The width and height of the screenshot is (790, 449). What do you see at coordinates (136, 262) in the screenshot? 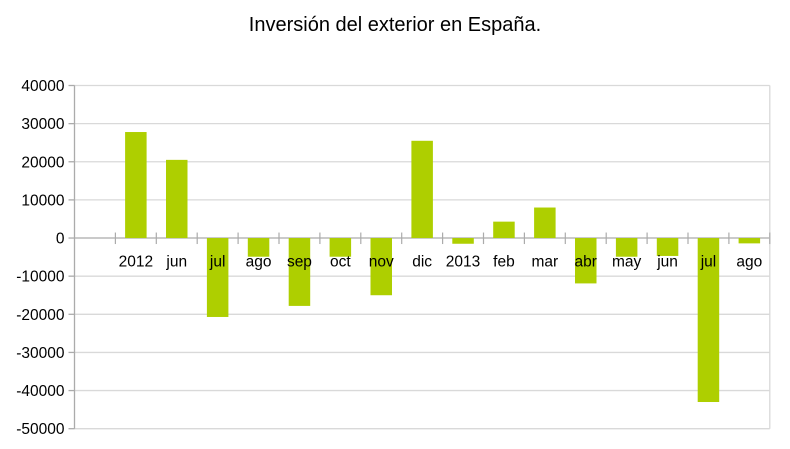
I see `x-axis-label: 2012` at bounding box center [136, 262].